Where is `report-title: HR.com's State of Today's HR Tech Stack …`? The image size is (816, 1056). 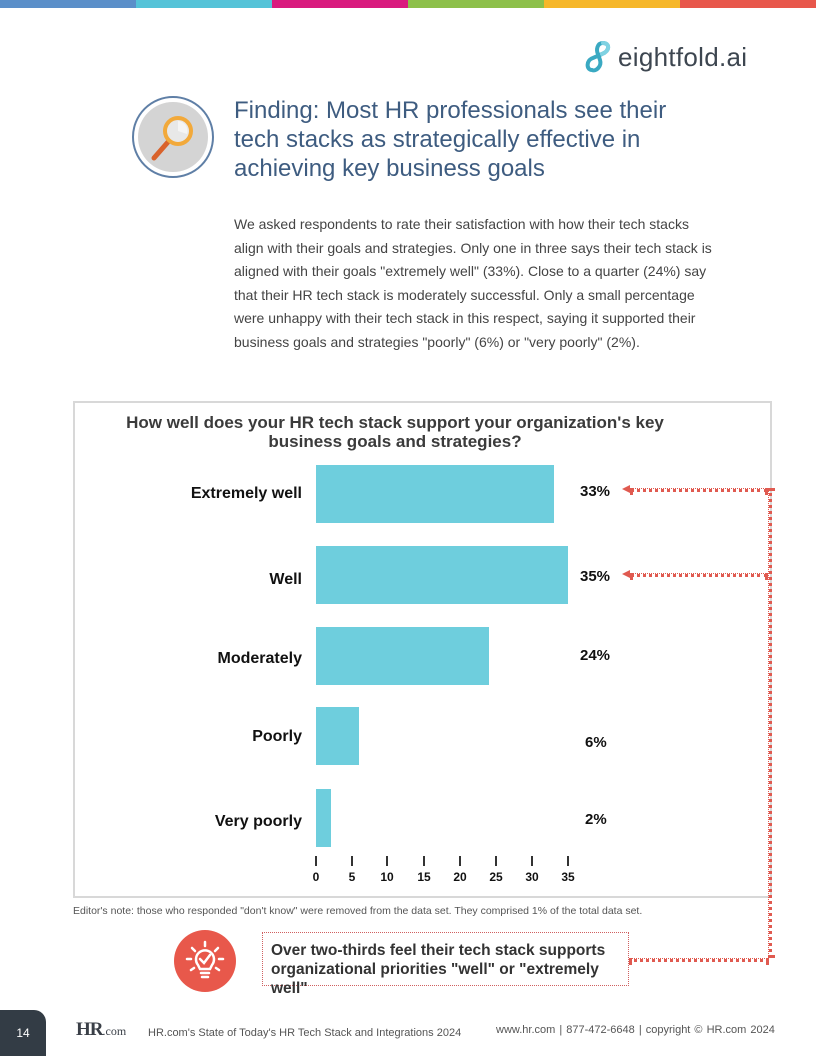 report-title: HR.com's State of Today's HR Tech Stack … is located at coordinates (305, 1033).